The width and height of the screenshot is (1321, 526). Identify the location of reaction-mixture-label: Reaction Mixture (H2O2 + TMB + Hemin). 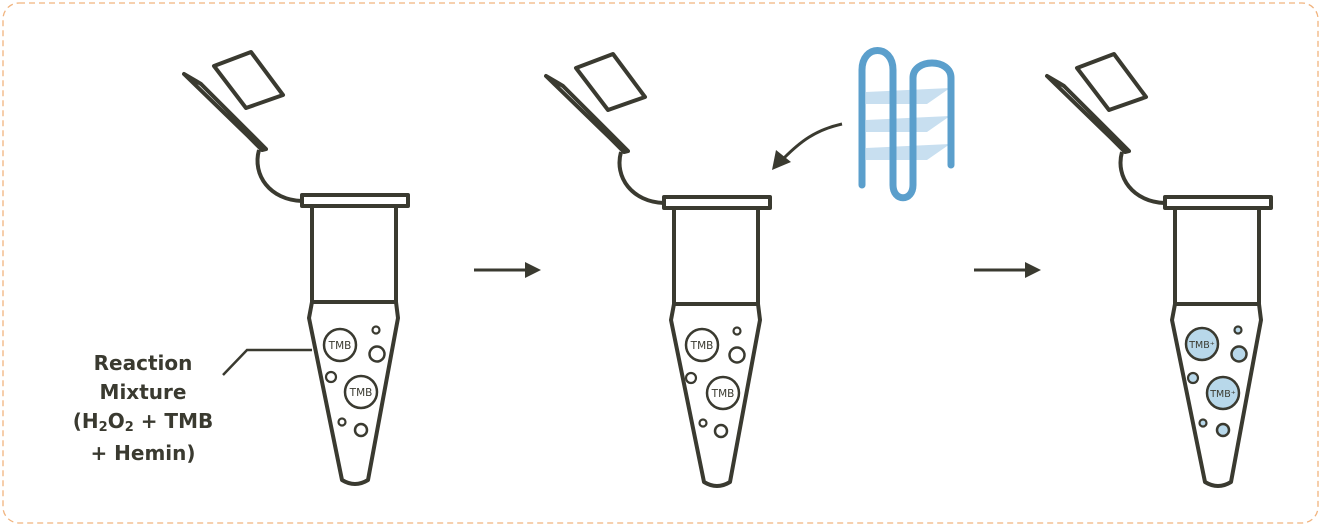
(143, 408).